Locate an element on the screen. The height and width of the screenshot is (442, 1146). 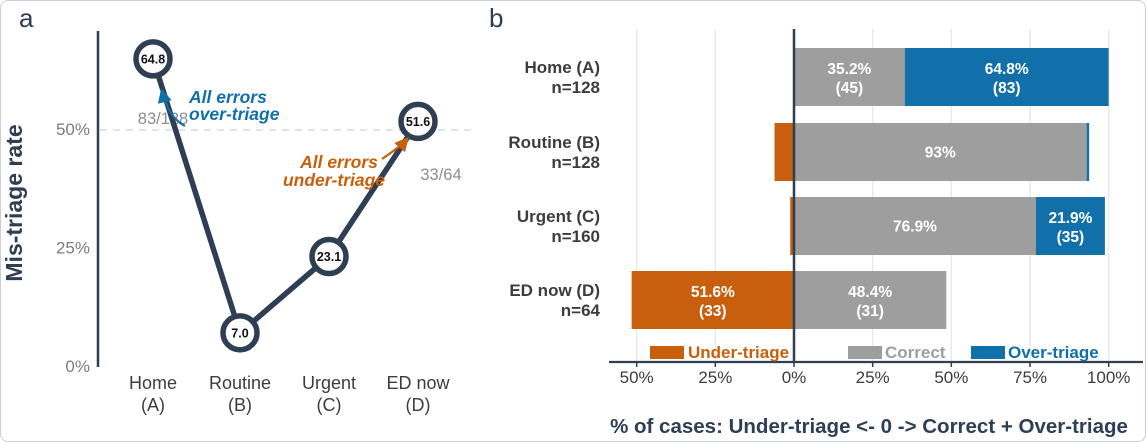
x-category-sublabel: (C) is located at coordinates (329, 405).